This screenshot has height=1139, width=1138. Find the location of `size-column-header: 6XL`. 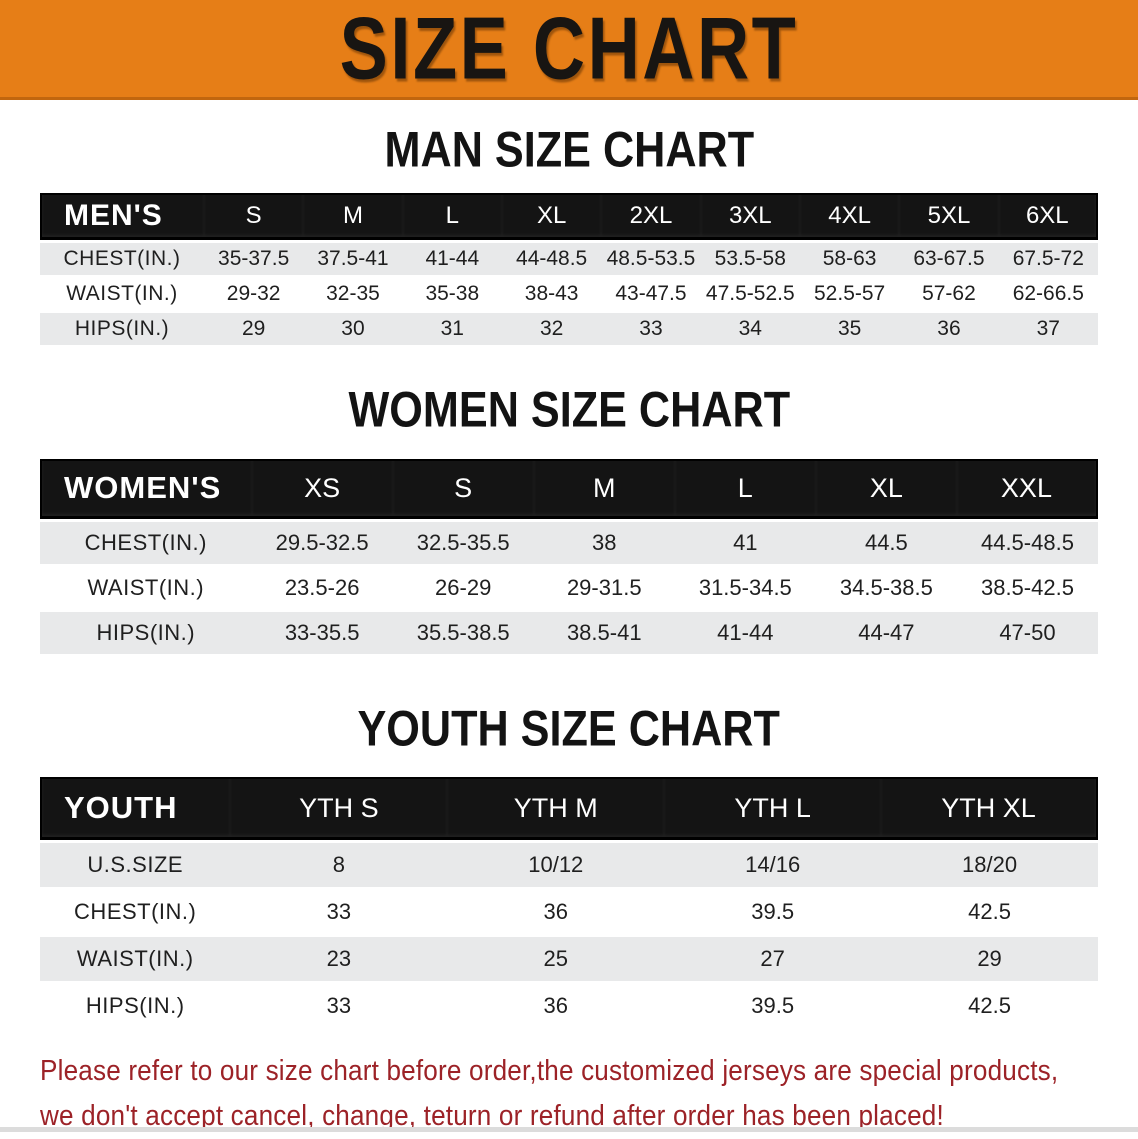

size-column-header: 6XL is located at coordinates (1048, 217).